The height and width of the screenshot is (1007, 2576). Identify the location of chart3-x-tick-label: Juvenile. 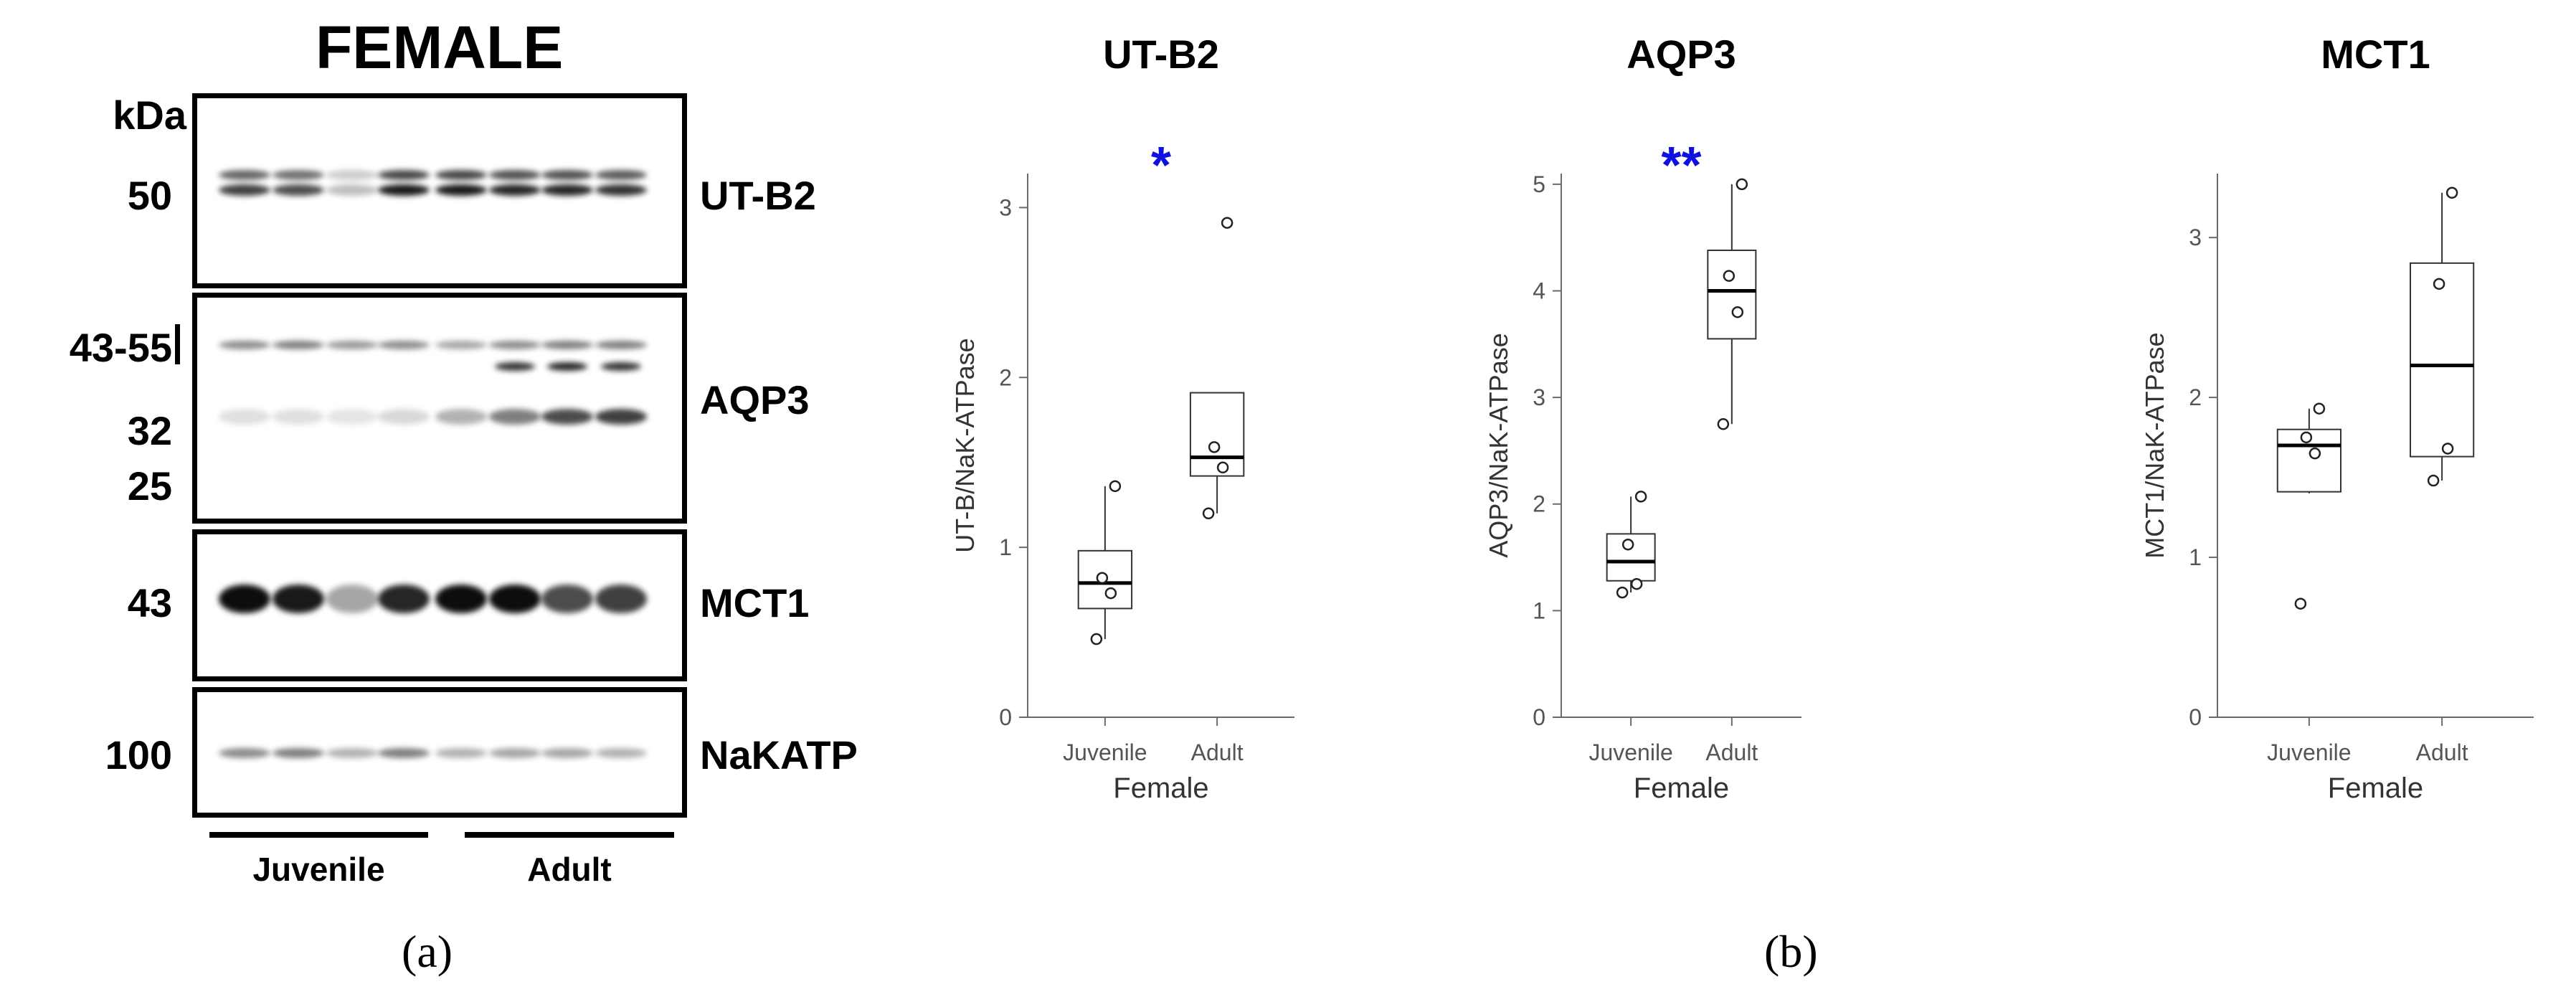
(2309, 752).